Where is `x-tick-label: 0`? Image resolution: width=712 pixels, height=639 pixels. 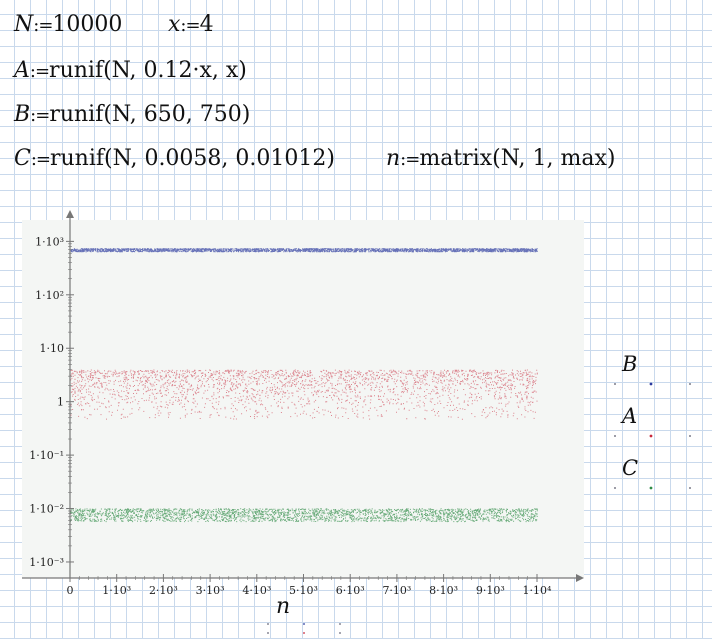 x-tick-label: 0 is located at coordinates (70, 590).